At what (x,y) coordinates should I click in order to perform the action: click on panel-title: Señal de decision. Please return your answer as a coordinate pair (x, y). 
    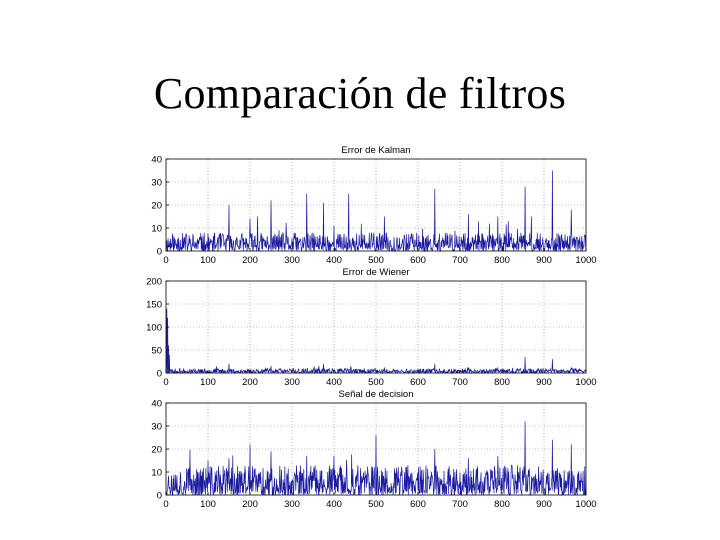
    Looking at the image, I should click on (376, 394).